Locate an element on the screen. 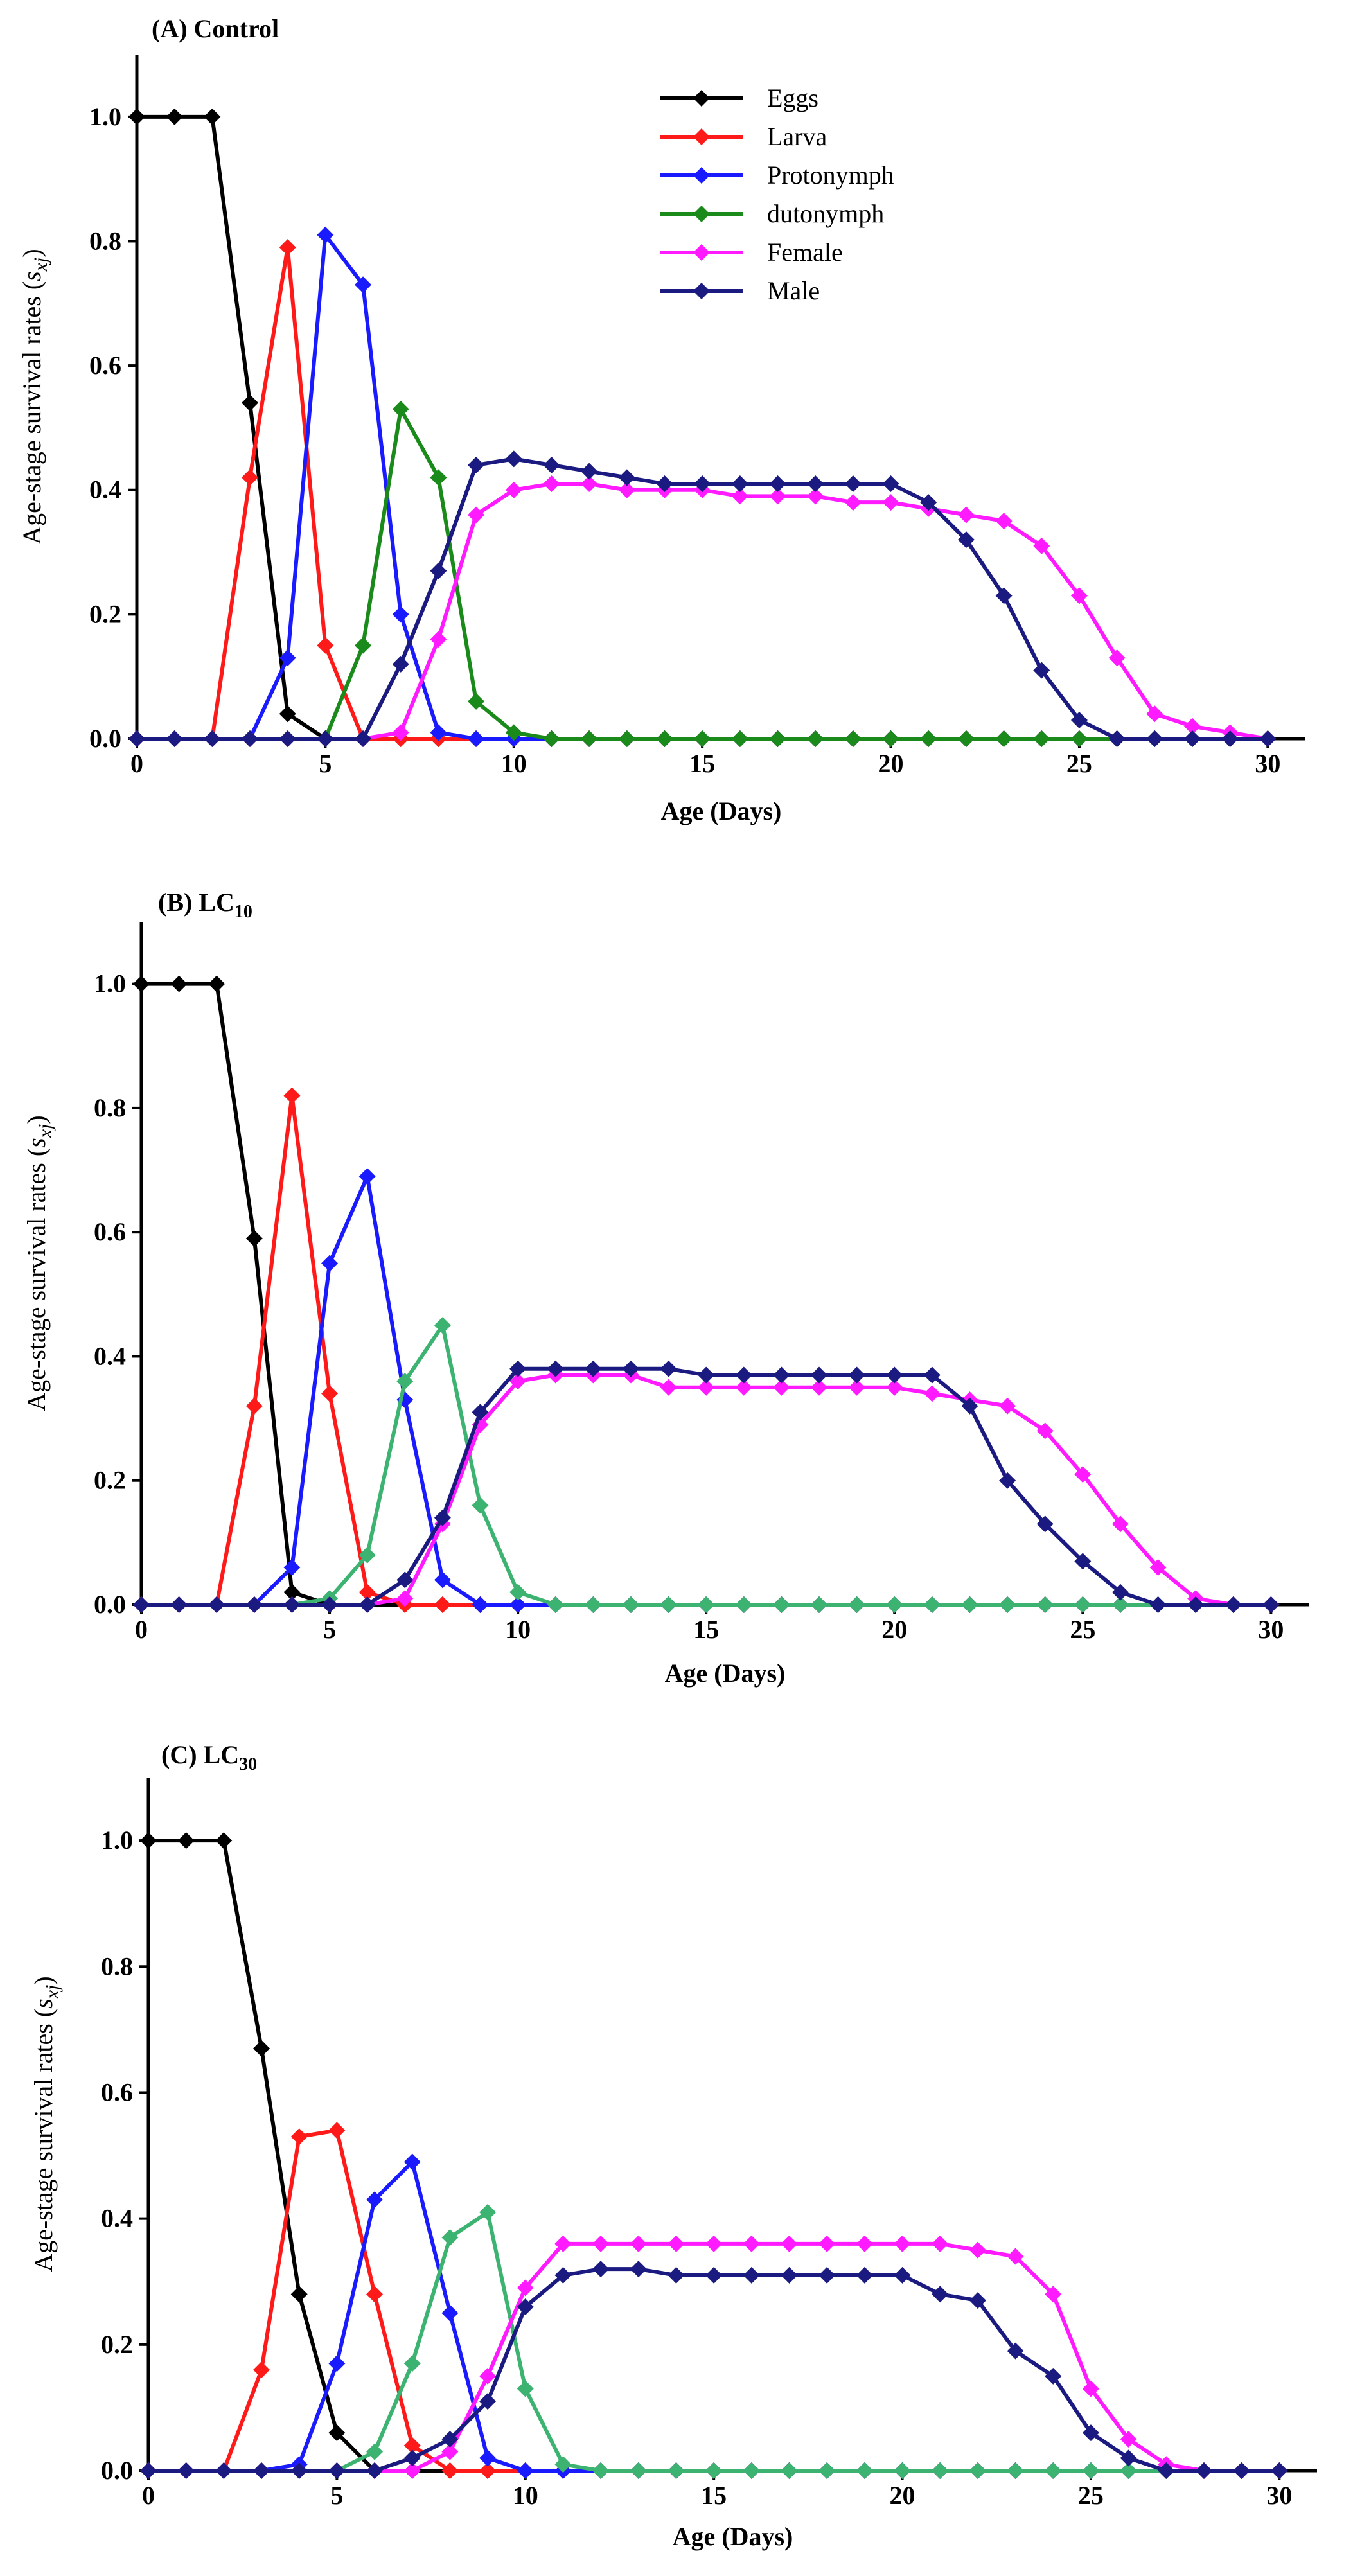 The width and height of the screenshot is (1353, 2576). title-text: (A) Control is located at coordinates (215, 28).